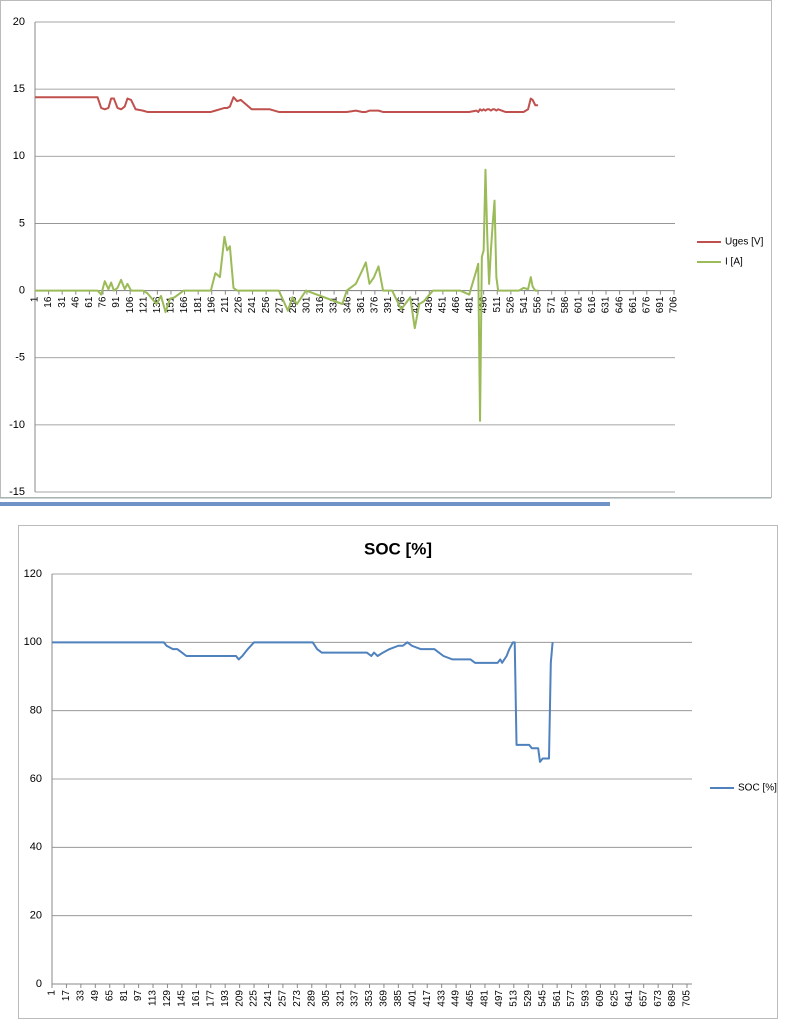 Image resolution: width=812 pixels, height=1024 pixels. Describe the element at coordinates (470, 998) in the screenshot. I see `x-tick-label: 465` at that location.